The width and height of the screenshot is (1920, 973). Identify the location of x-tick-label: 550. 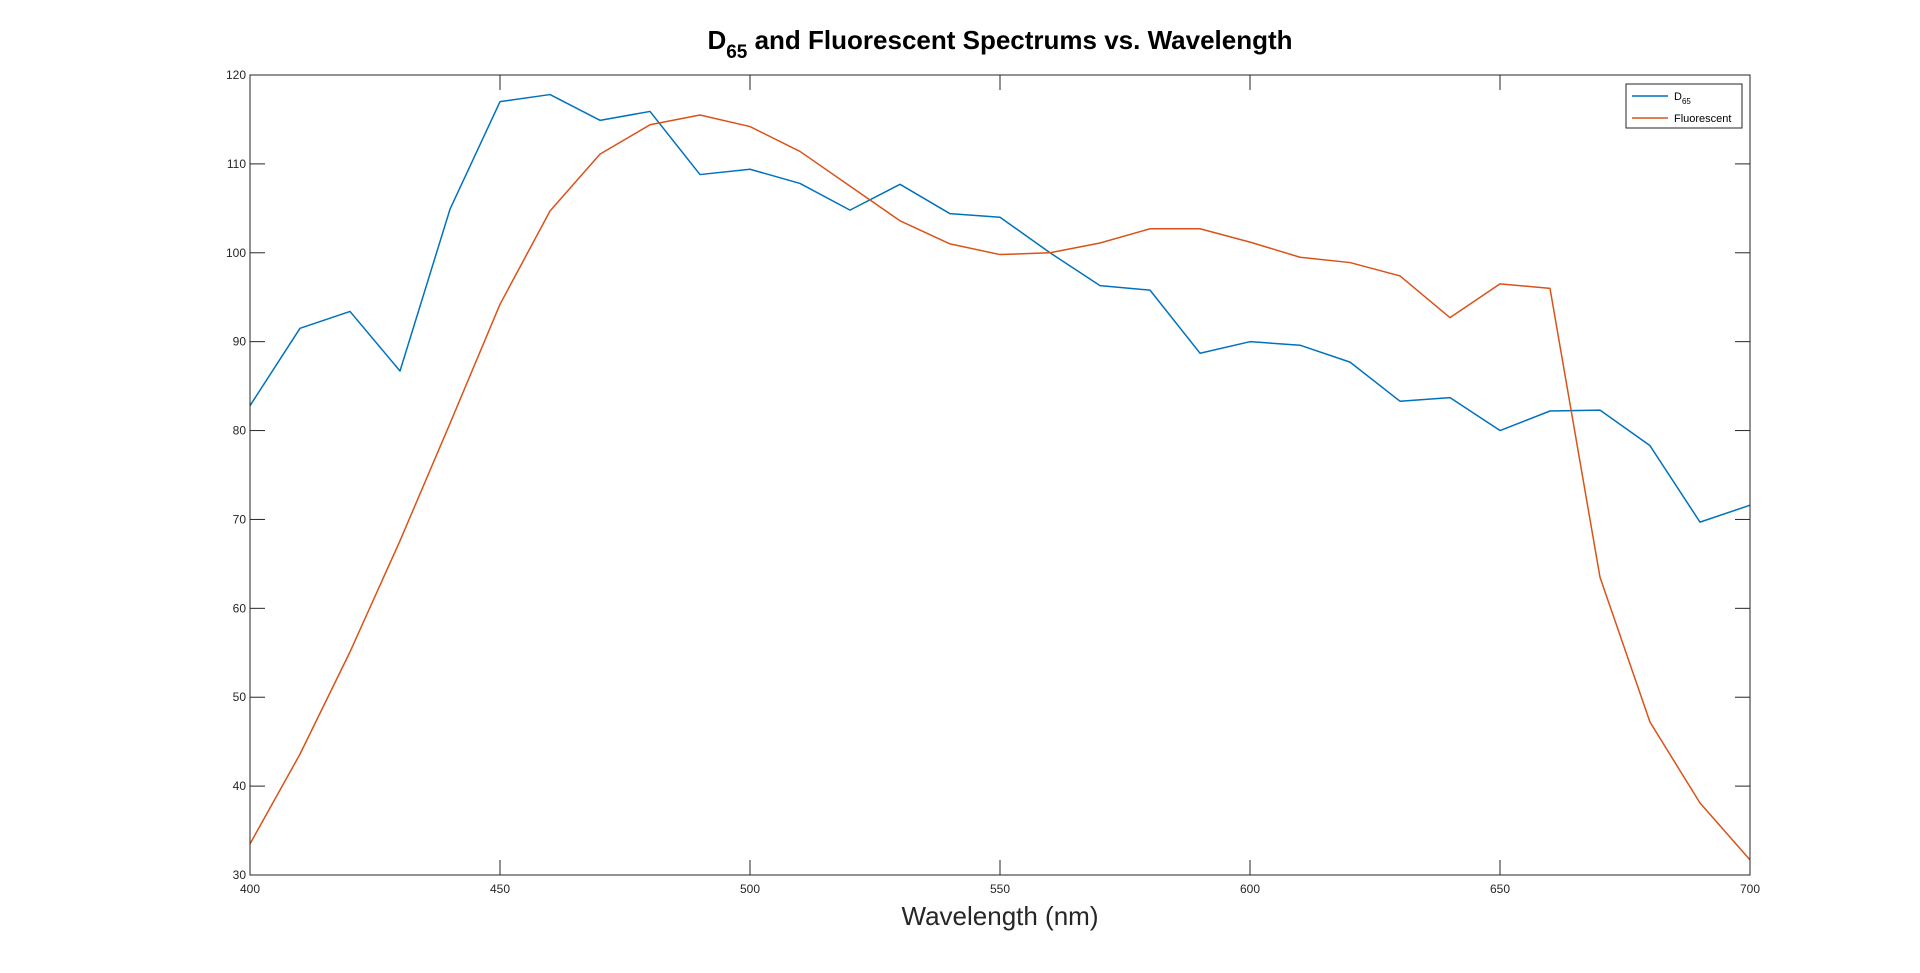
(1000, 889).